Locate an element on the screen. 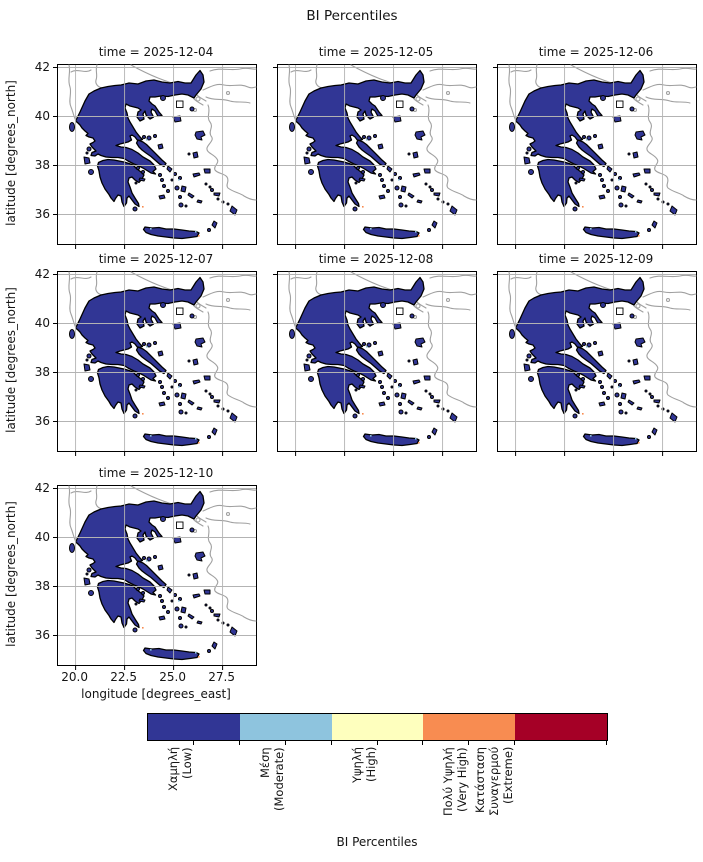 This screenshot has height=862, width=703. x-axis-label: longitude [degrees_east] is located at coordinates (156, 694).